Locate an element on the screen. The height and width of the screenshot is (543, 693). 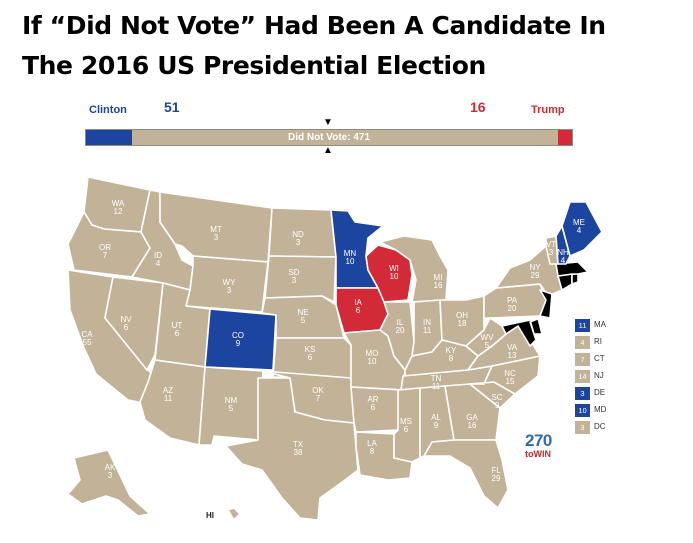
legend-md-box: 10 is located at coordinates (582, 410).